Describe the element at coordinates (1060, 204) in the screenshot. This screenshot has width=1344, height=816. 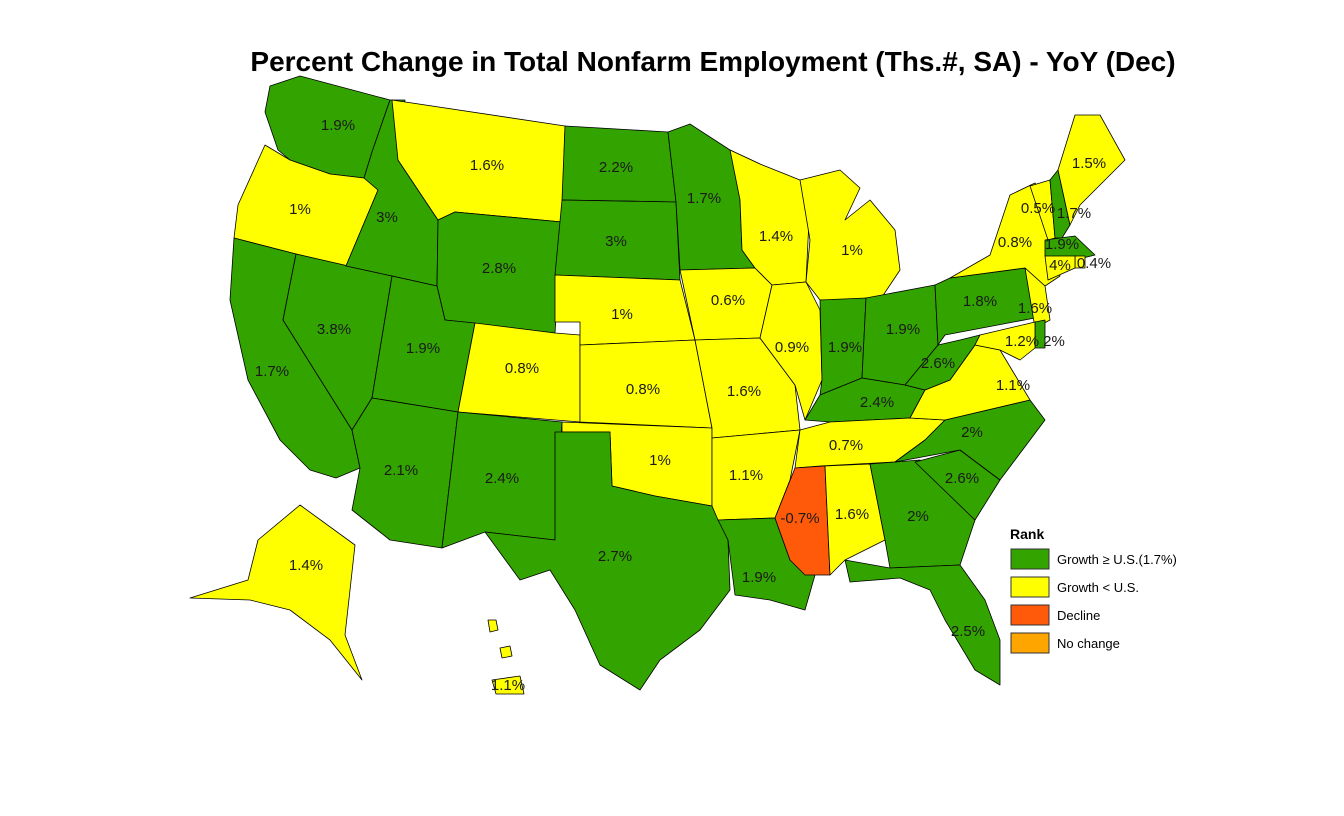
I see `state-nh` at that location.